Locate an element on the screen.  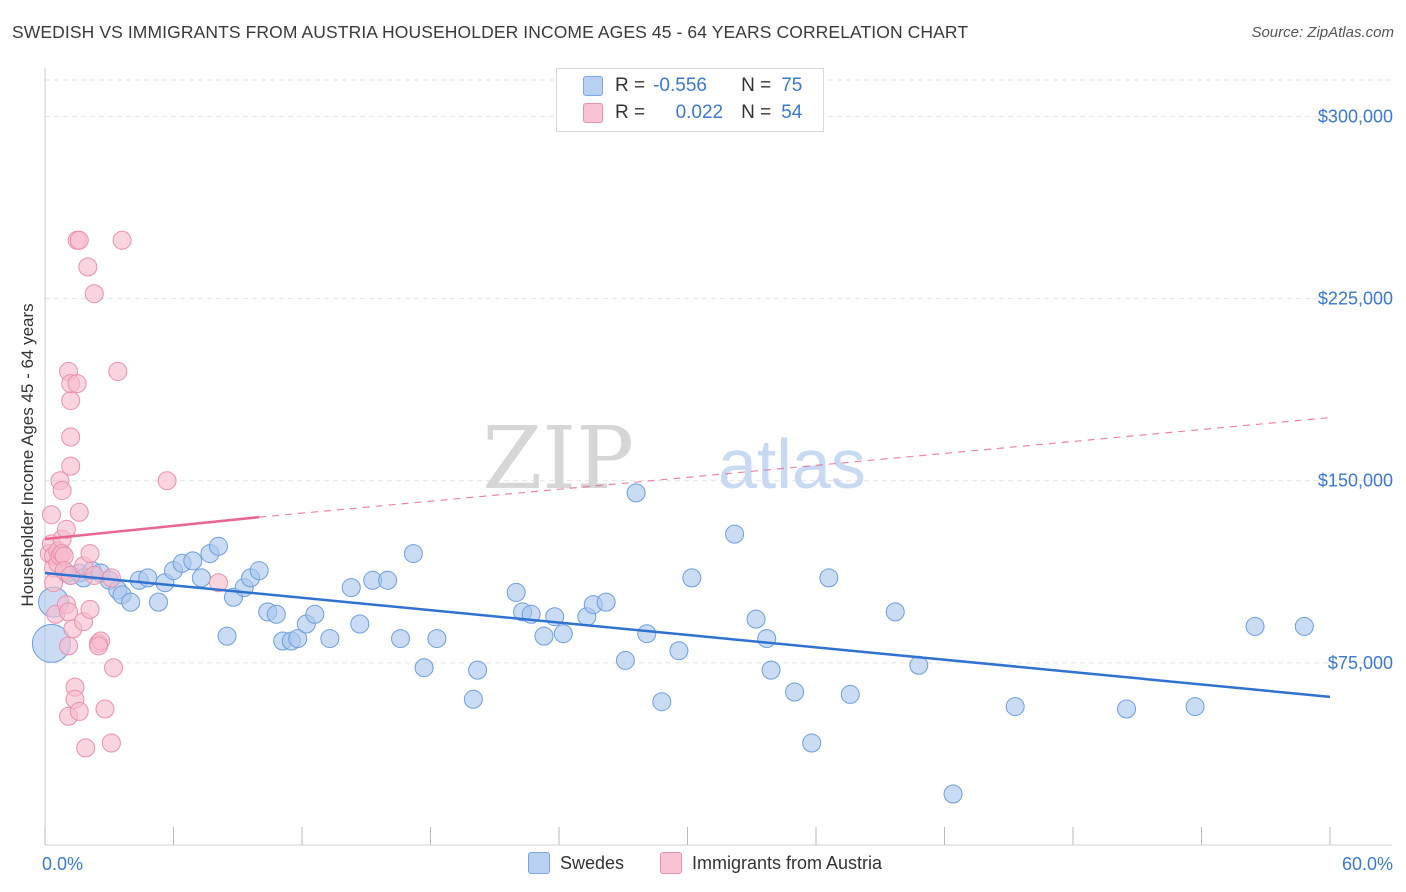
watermark-zip: ZIP is located at coordinates (558, 459).